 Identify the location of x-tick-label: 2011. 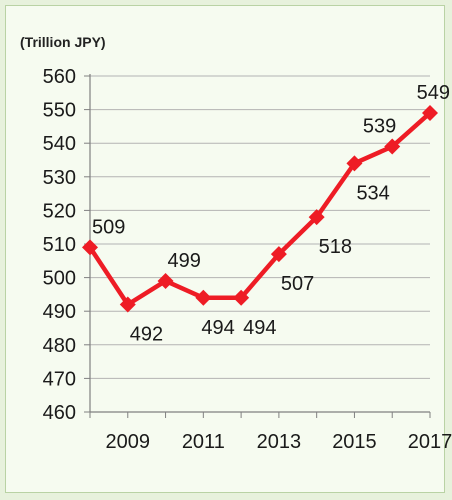
(203, 442).